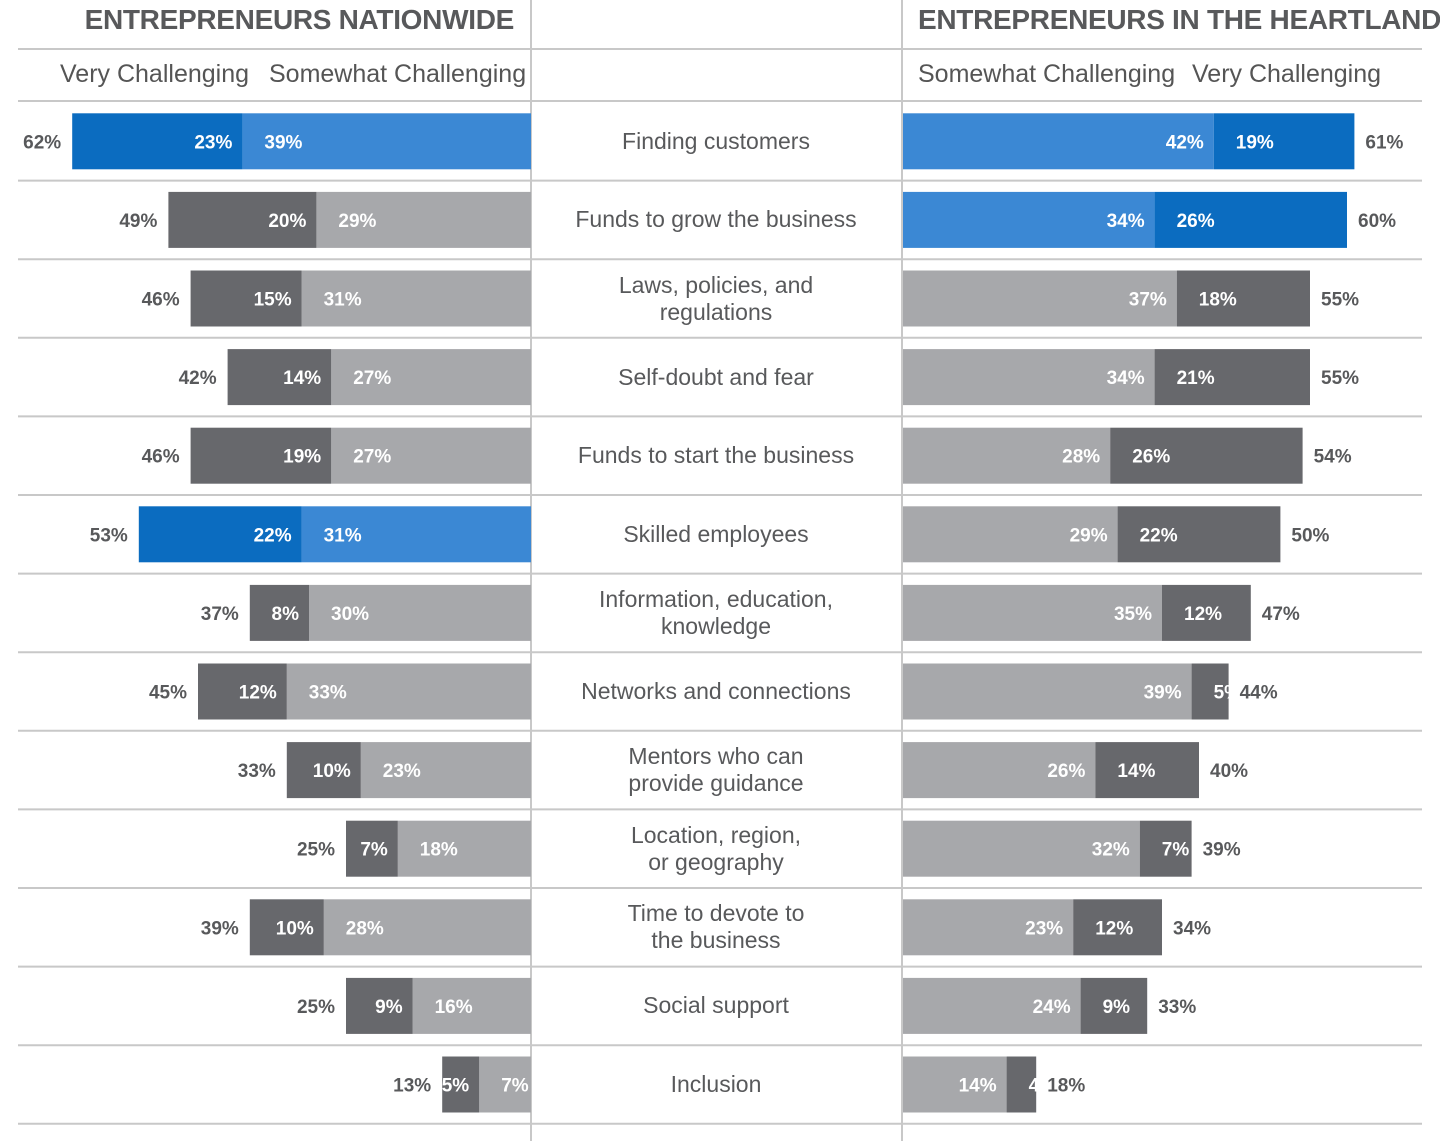 This screenshot has height=1141, width=1440. What do you see at coordinates (716, 376) in the screenshot?
I see `category-label: Self-doubt and fear` at bounding box center [716, 376].